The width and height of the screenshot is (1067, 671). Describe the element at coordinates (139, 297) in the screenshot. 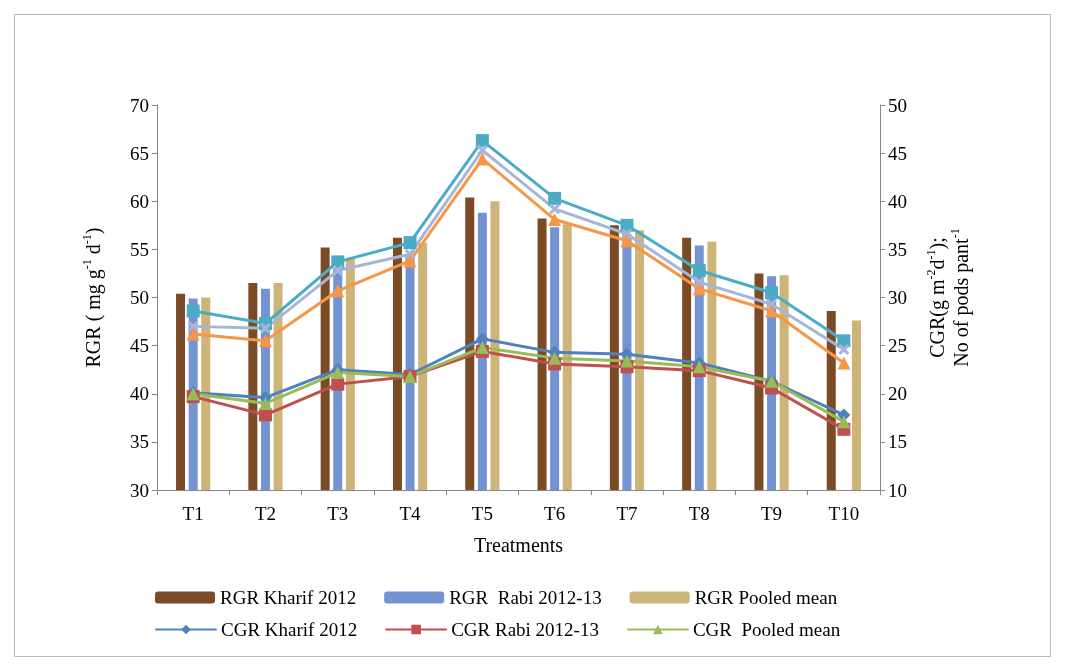

I see `y-tick-label: 50` at that location.